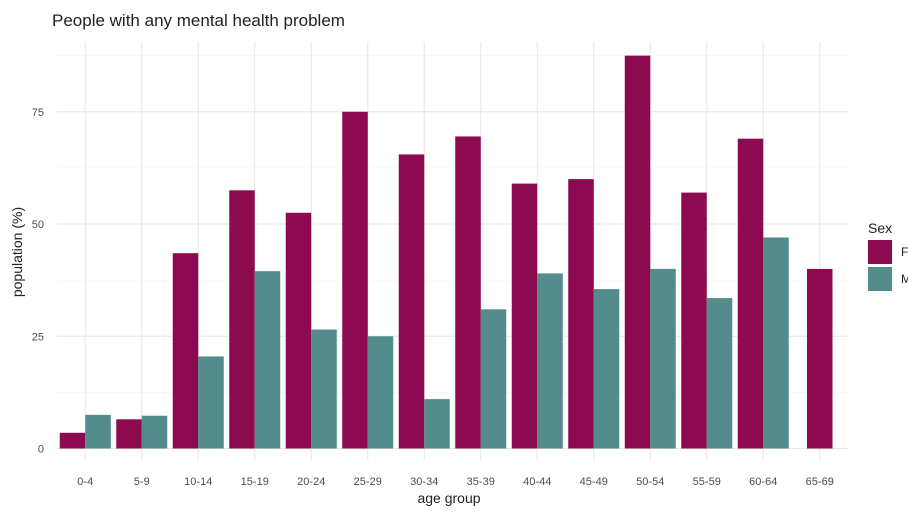  I want to click on x-tick-label: 25-29, so click(368, 482).